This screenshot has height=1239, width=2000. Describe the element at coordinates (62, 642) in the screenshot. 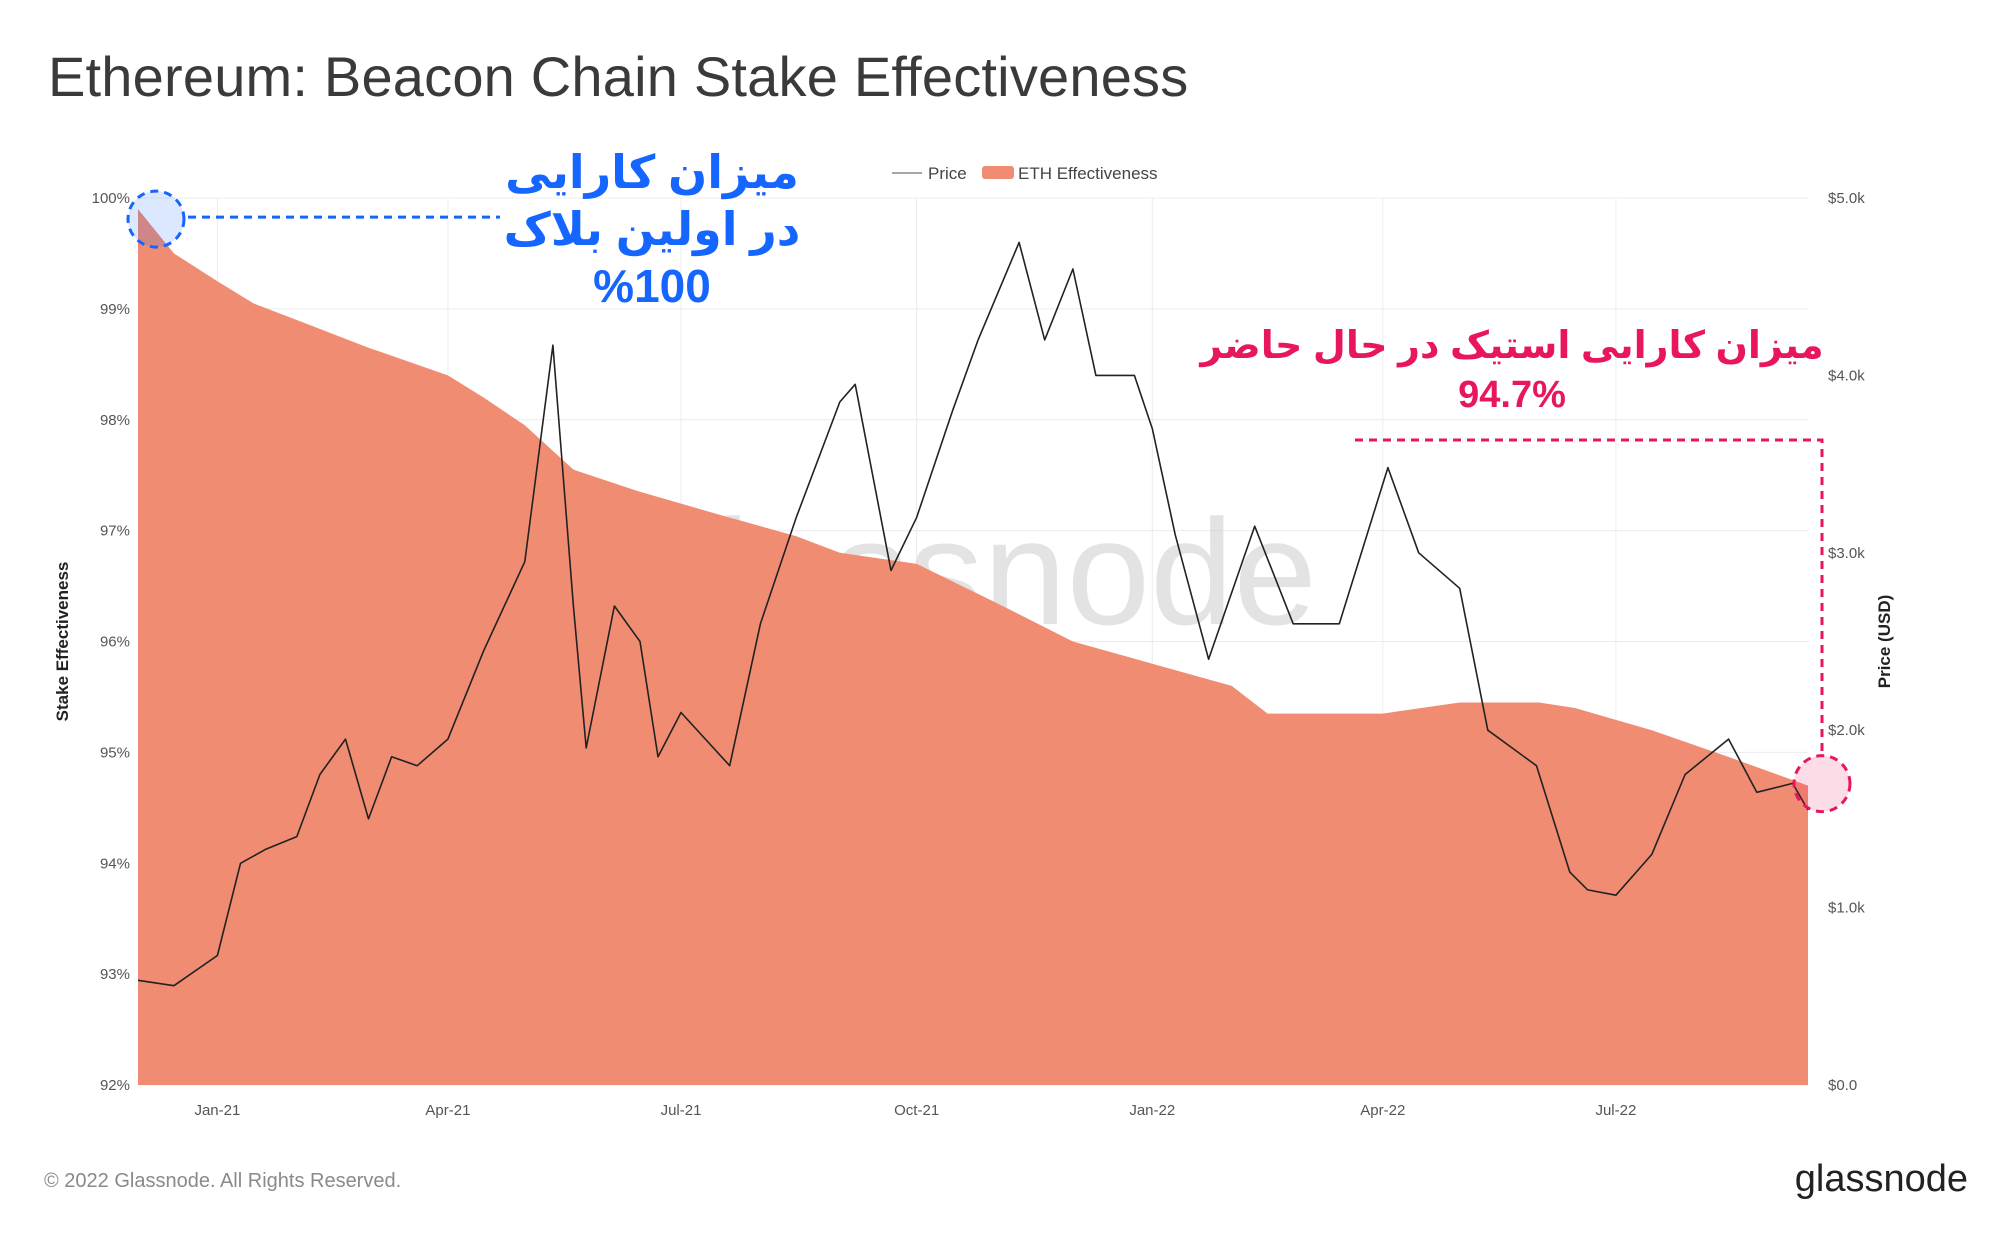

I see `y-left-axis-title: Stake Effectiveness` at that location.